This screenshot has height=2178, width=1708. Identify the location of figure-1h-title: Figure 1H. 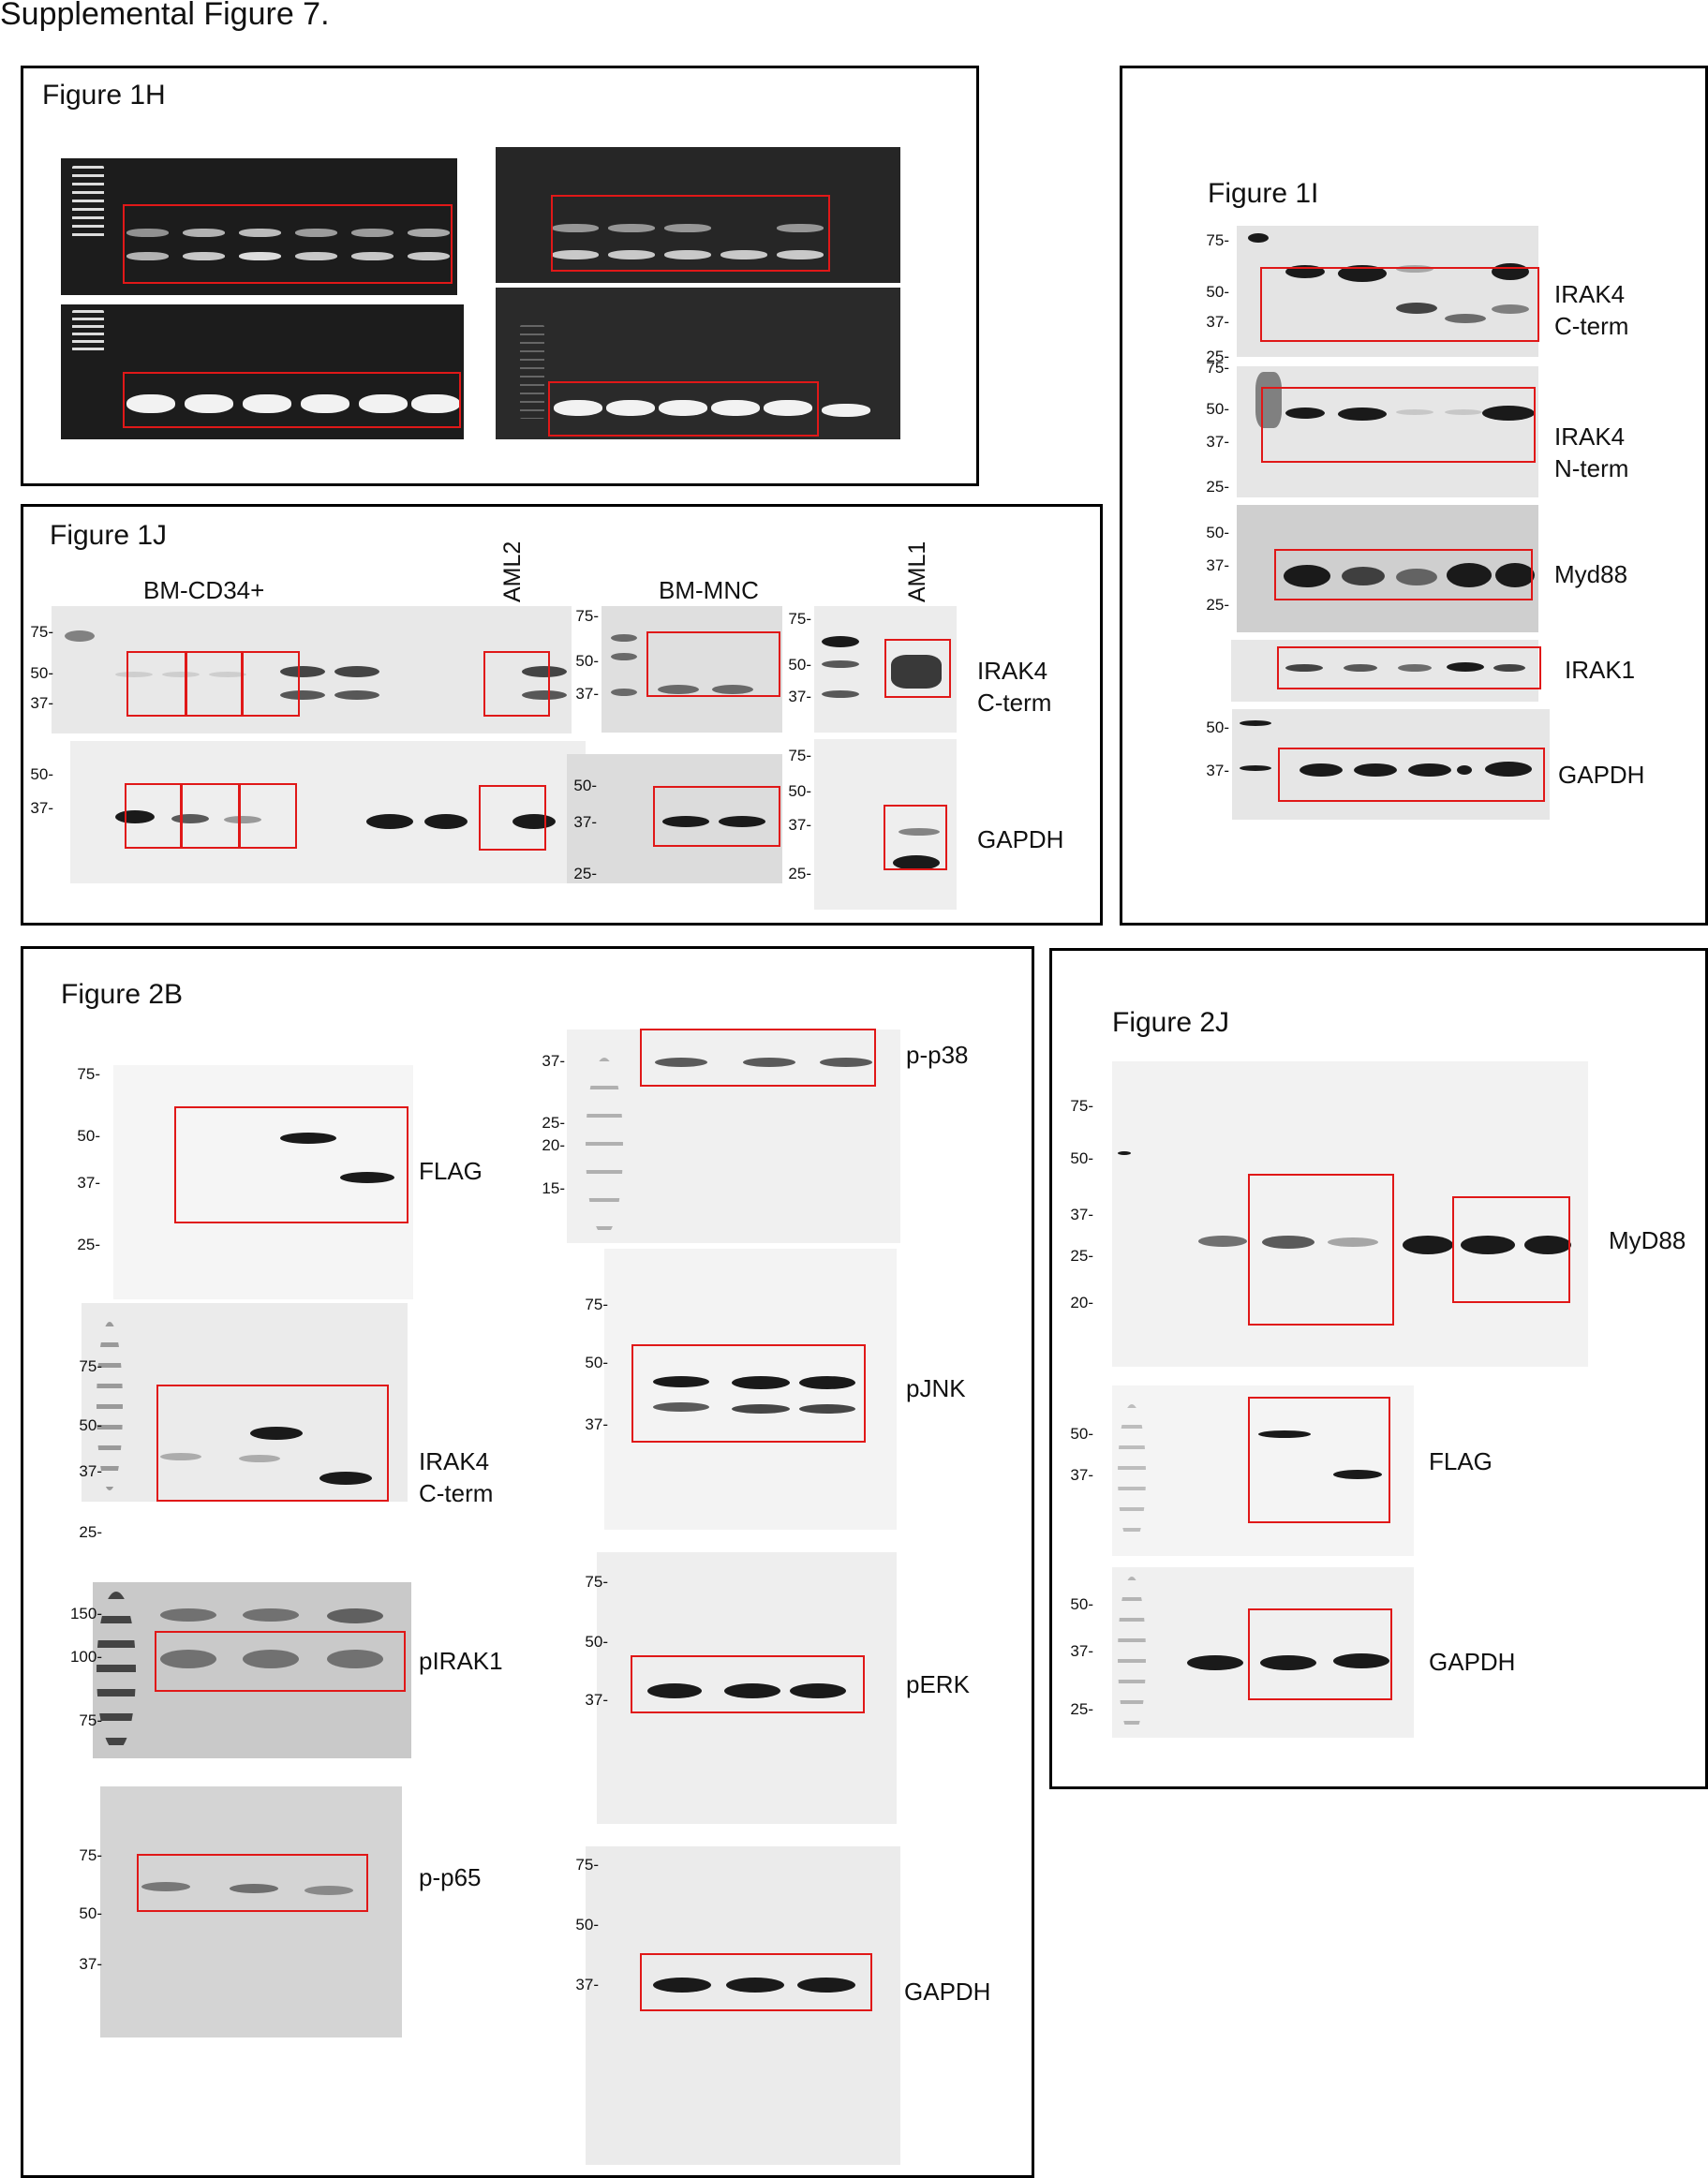
(104, 95).